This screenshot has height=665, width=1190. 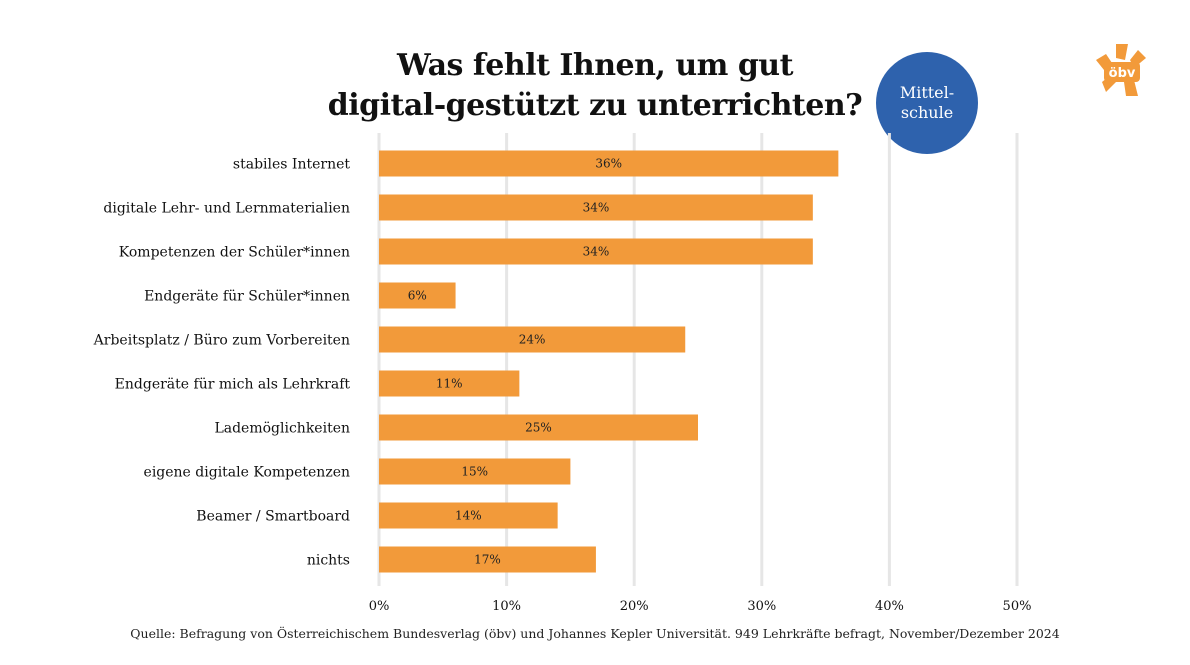 What do you see at coordinates (226, 209) in the screenshot?
I see `category-label-2: digitale Lehr- und Lernmaterialien` at bounding box center [226, 209].